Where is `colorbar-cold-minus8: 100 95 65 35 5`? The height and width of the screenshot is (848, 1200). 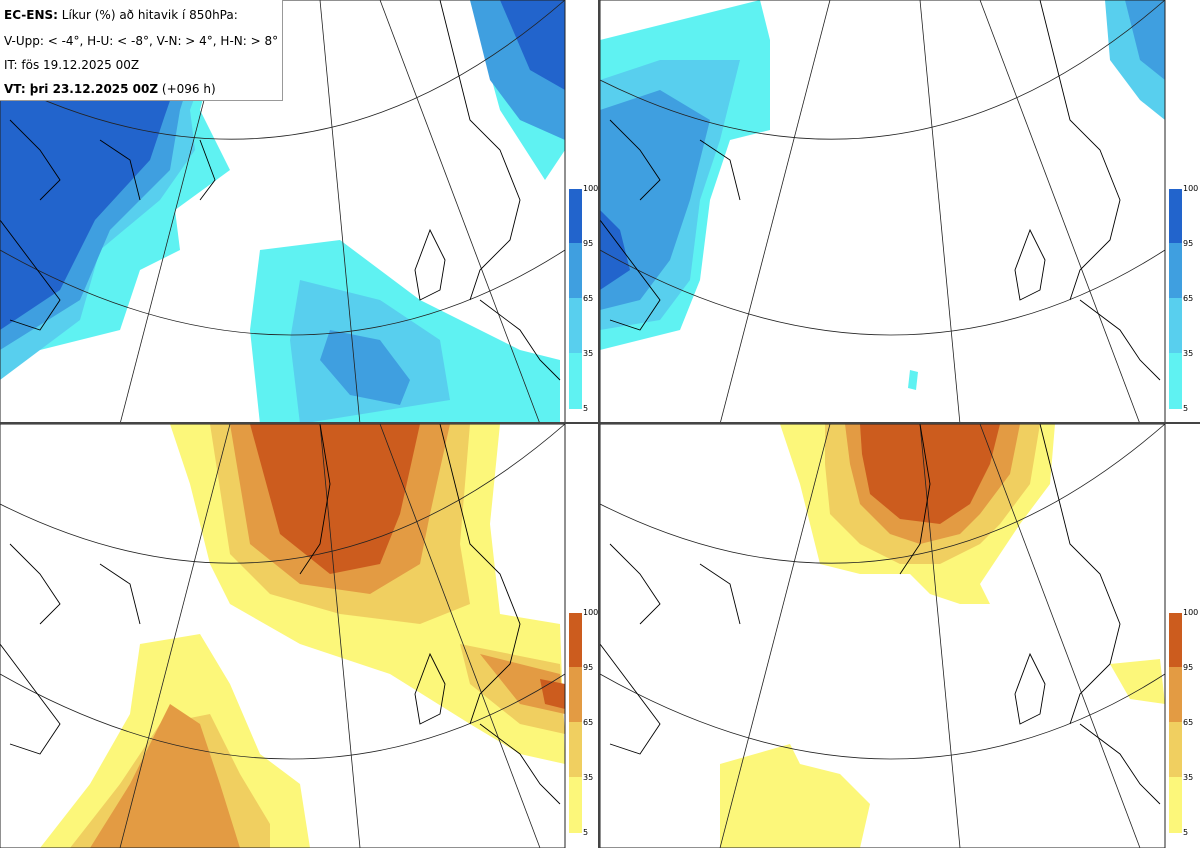 colorbar-cold-minus8: 100 95 65 35 5 is located at coordinates (1184, 299).